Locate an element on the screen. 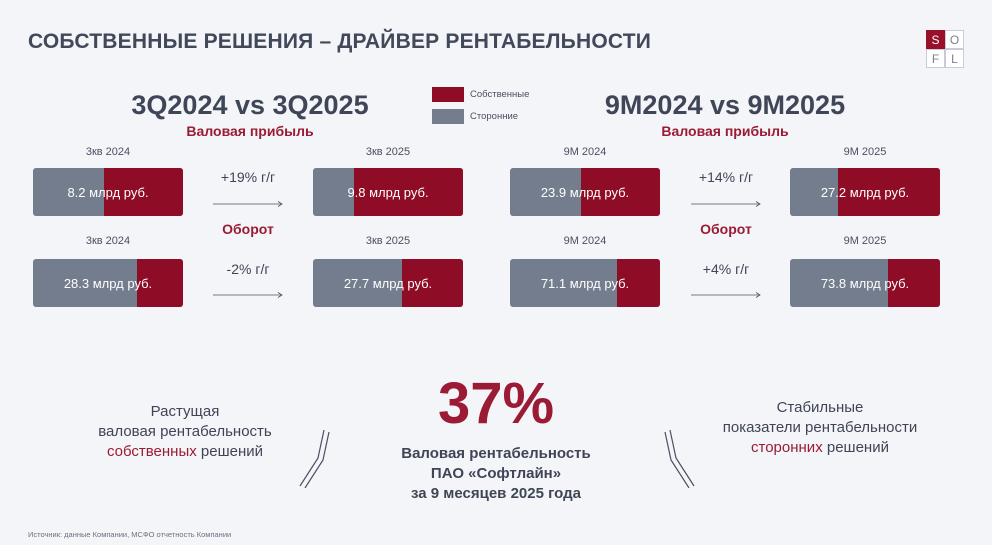  bar-left-gp-2025: 9.8 млрд руб. is located at coordinates (388, 192).